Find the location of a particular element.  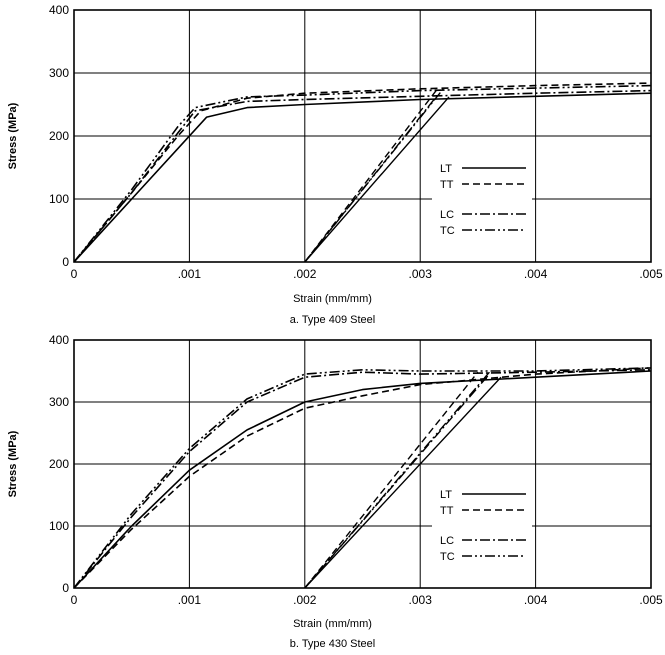

reload-line-lc is located at coordinates (397, 481).